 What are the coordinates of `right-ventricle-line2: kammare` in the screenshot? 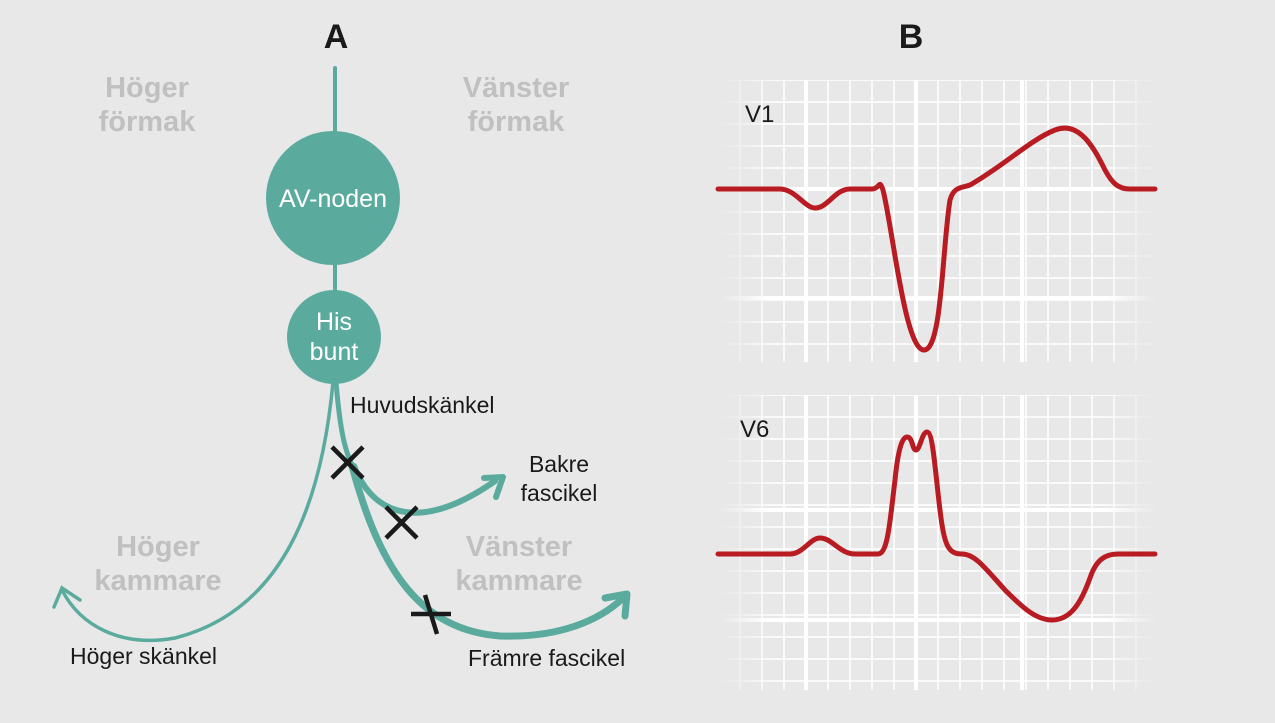 It's located at (157, 581).